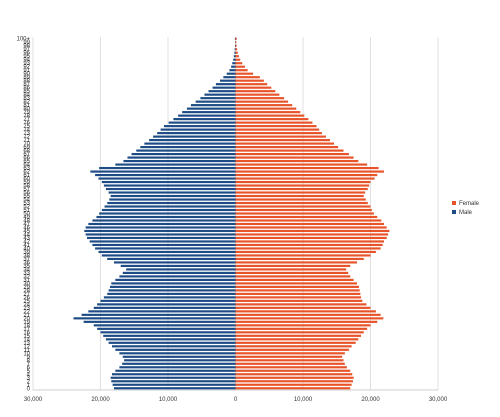 This screenshot has width=500, height=417. Describe the element at coordinates (26, 134) in the screenshot. I see `y-tick-label: 73` at that location.